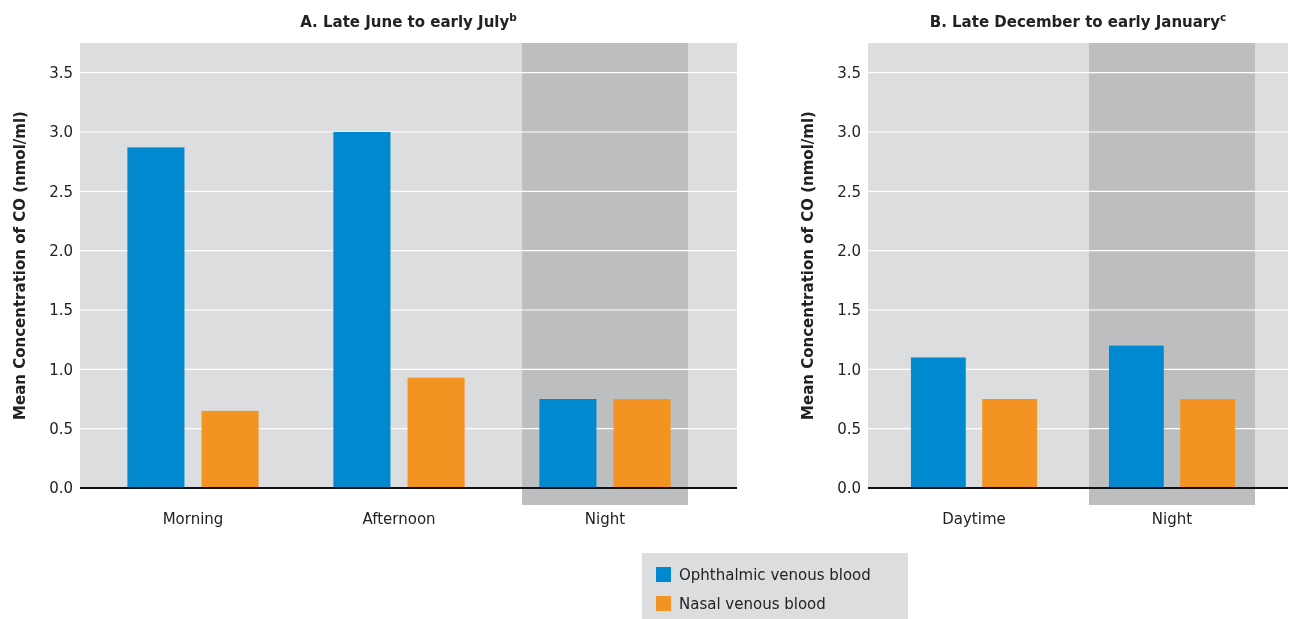 Image resolution: width=1291 pixels, height=619 pixels. I want to click on chart-title: A. Late June to early July$^{b}$, so click(409, 21).